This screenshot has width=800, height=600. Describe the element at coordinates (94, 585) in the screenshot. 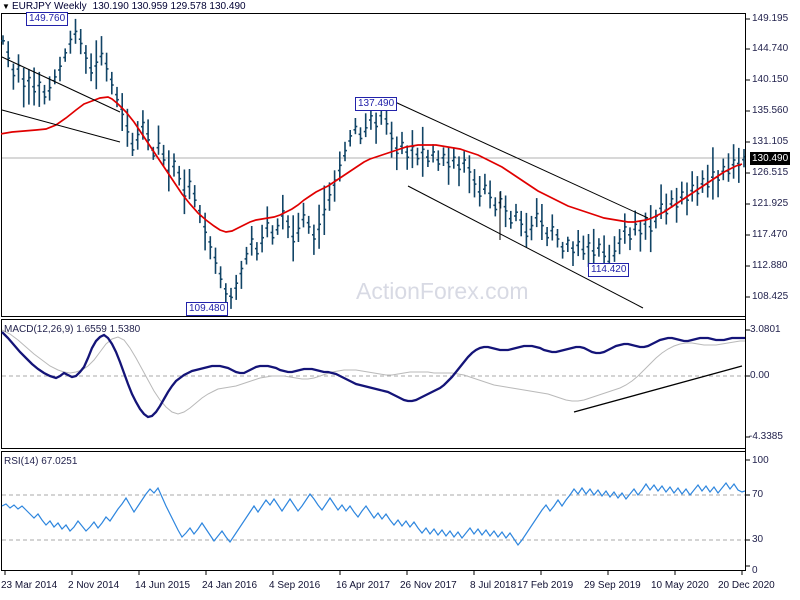

I see `date-label-1: 2 Nov 2014` at that location.